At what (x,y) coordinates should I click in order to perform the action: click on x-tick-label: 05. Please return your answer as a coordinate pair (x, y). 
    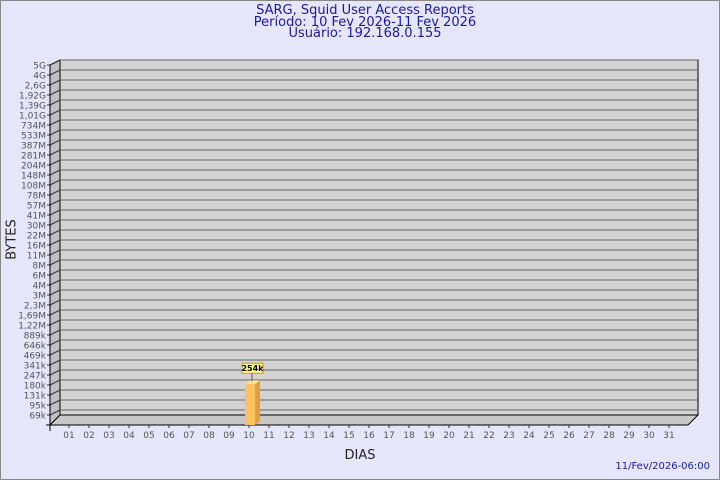
    Looking at the image, I should click on (148, 436).